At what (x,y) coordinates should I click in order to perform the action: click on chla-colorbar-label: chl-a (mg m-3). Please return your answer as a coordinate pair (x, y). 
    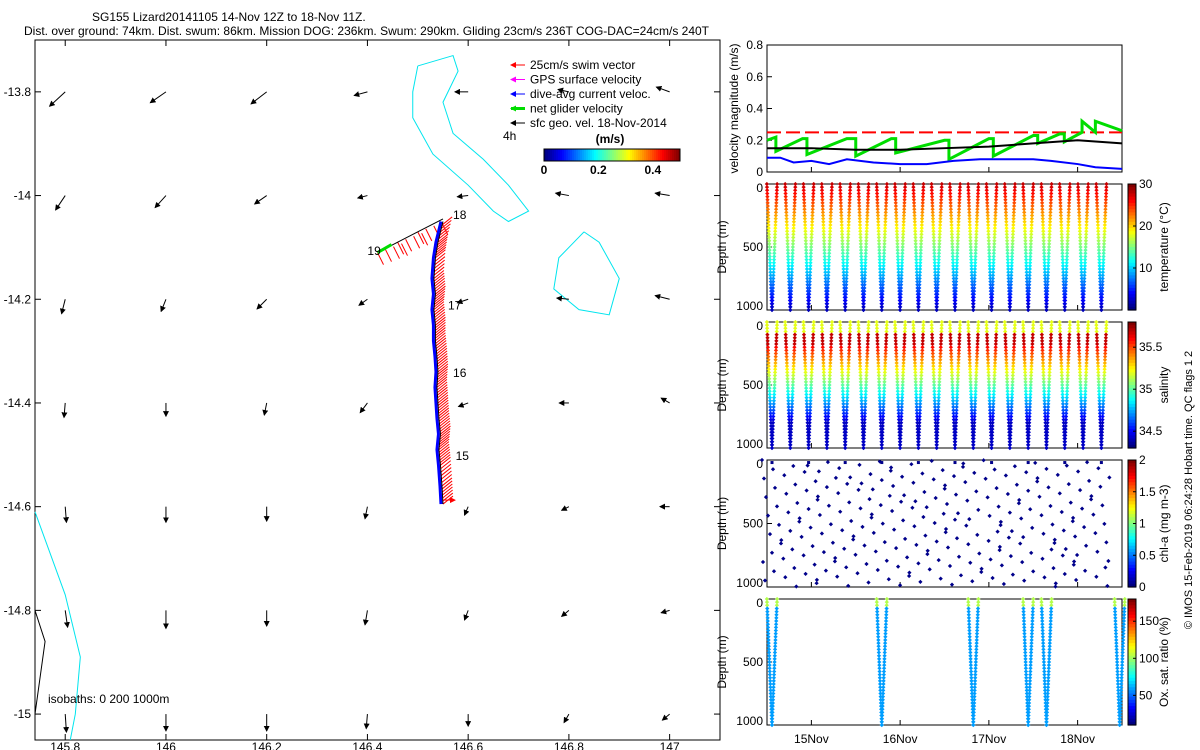
    Looking at the image, I should click on (1164, 523).